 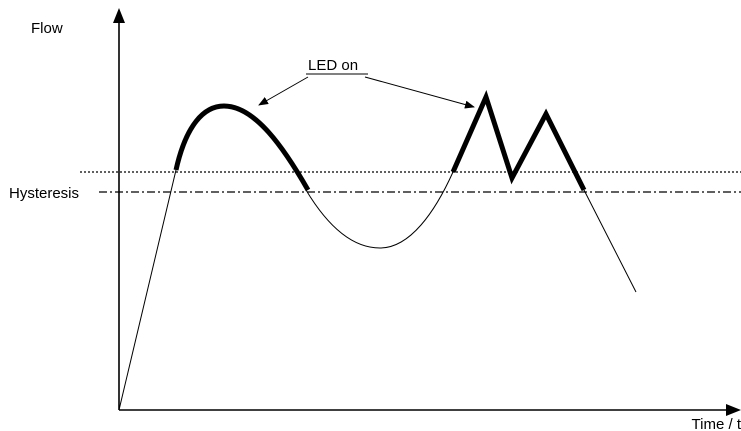 I want to click on led-on-pointer-left, so click(x=283, y=91).